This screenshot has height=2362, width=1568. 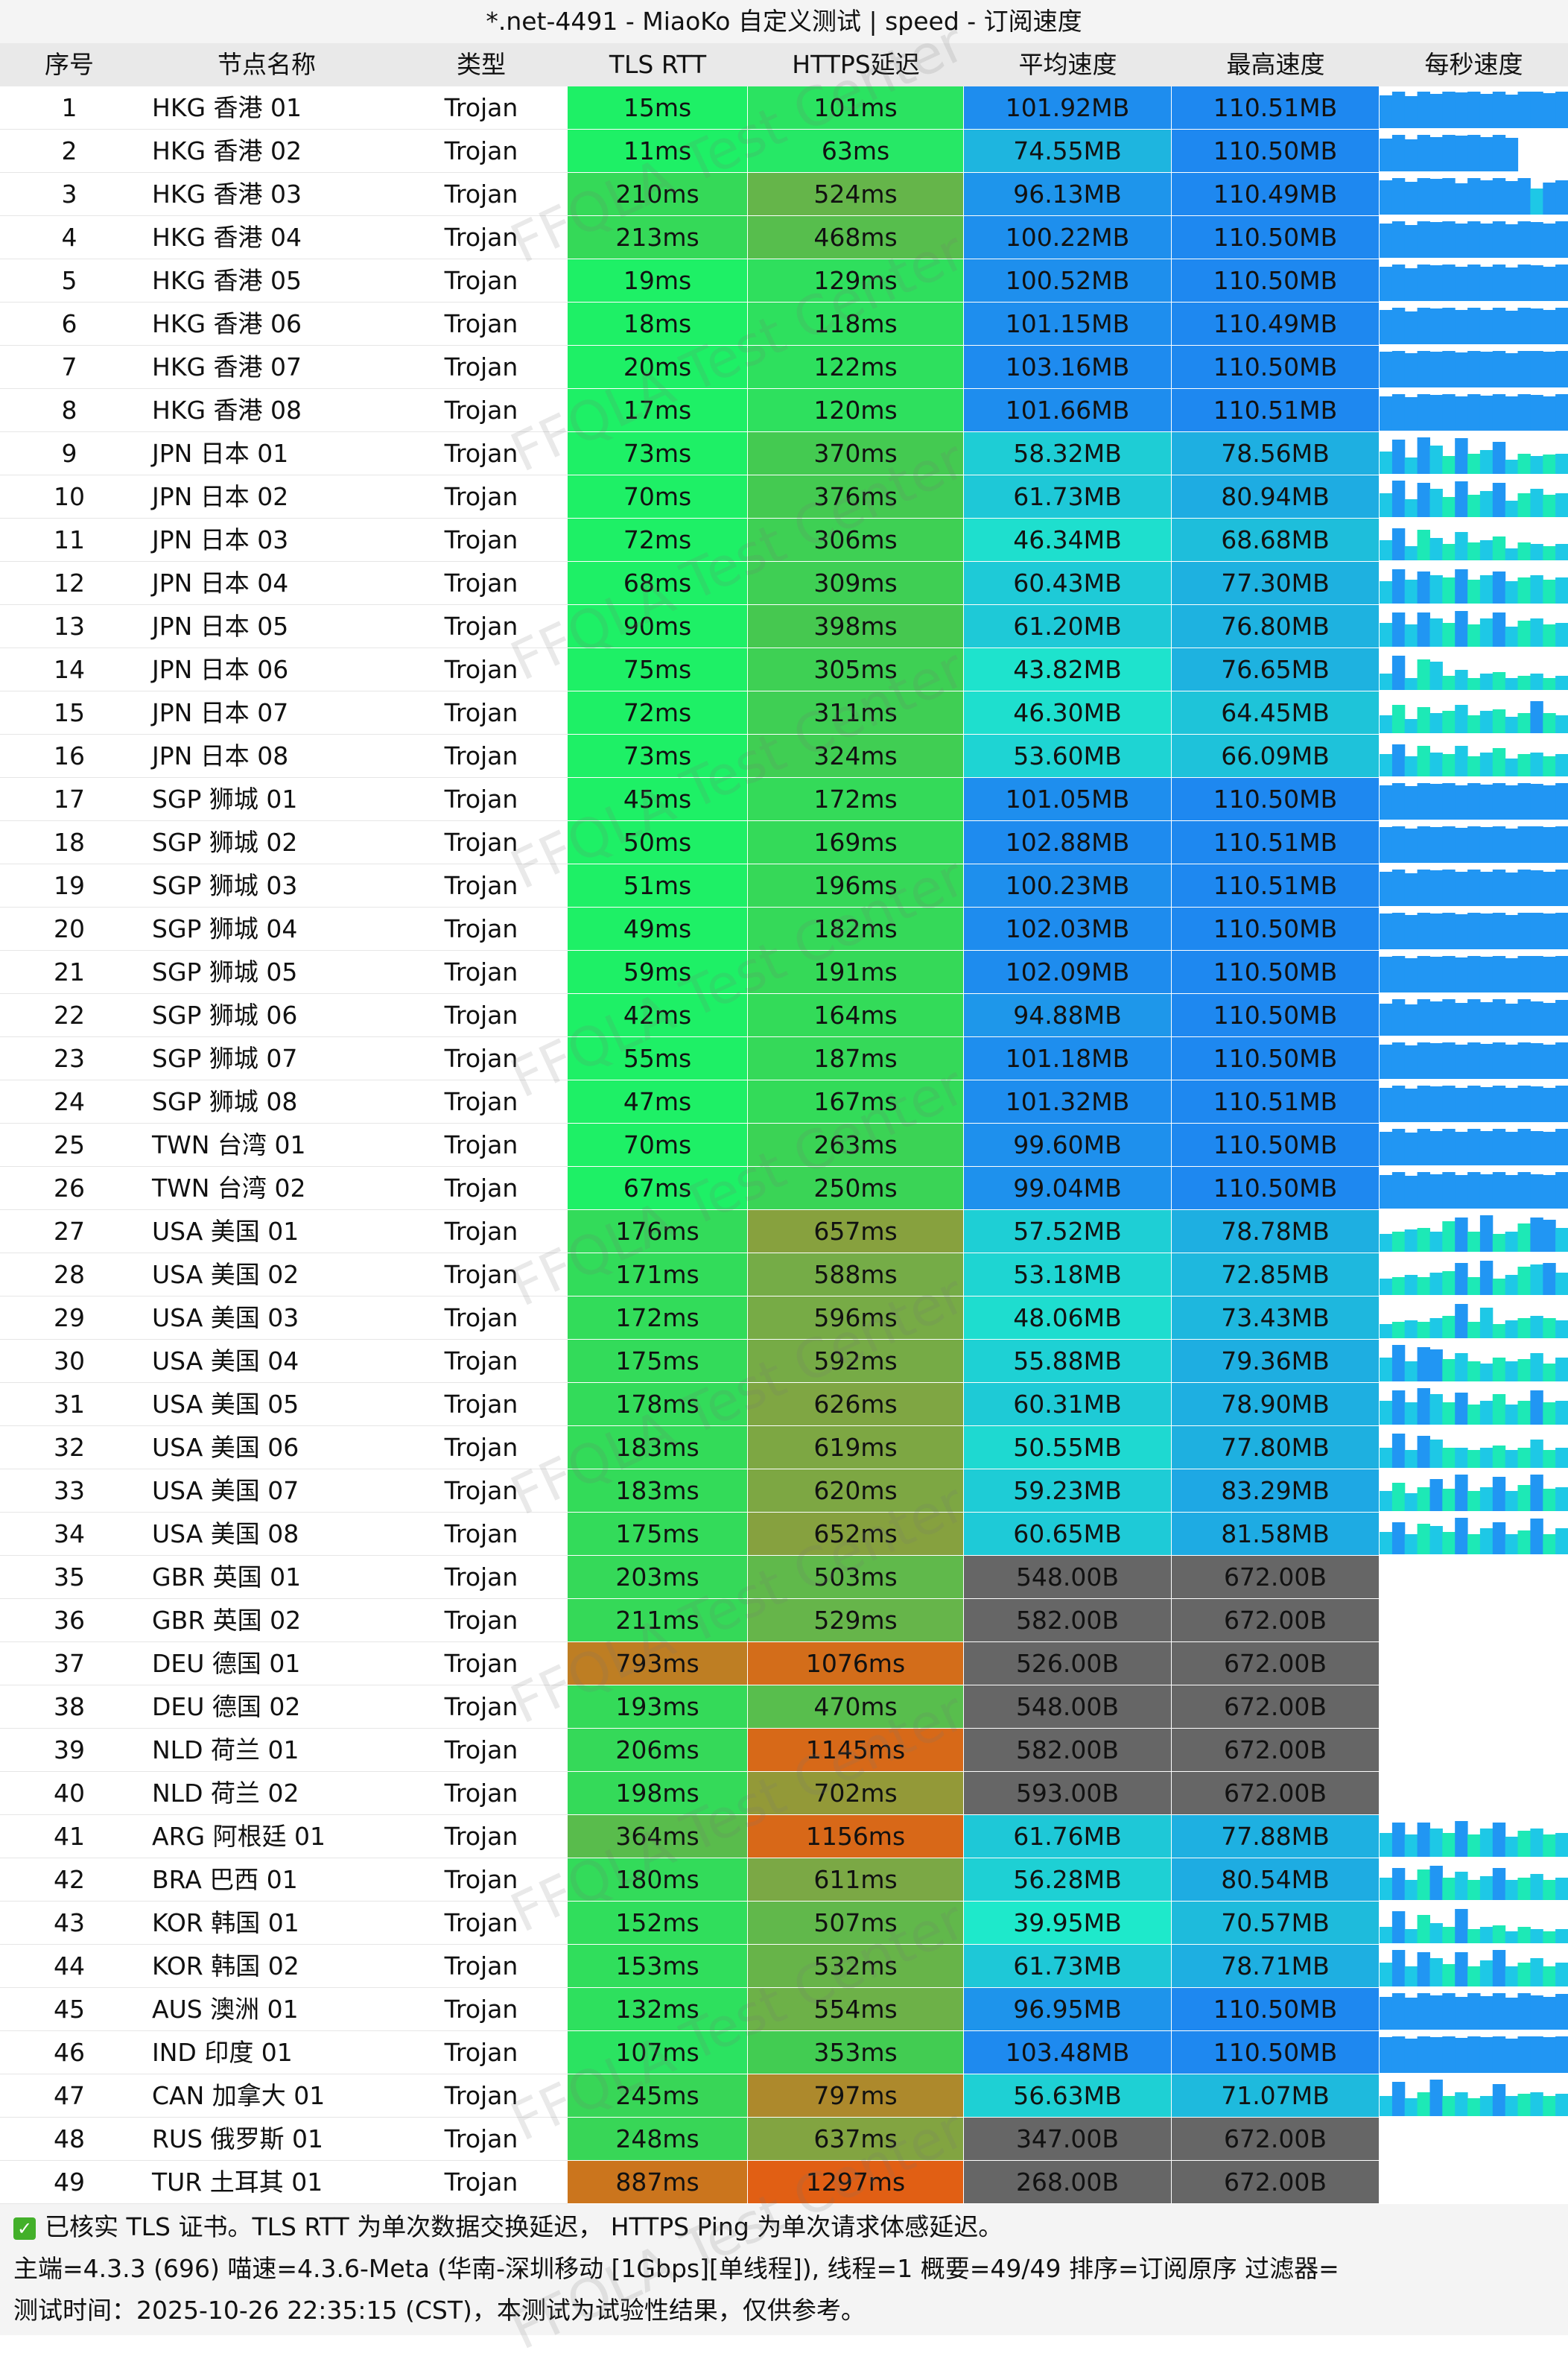 What do you see at coordinates (69, 1447) in the screenshot?
I see `row-index: 32` at bounding box center [69, 1447].